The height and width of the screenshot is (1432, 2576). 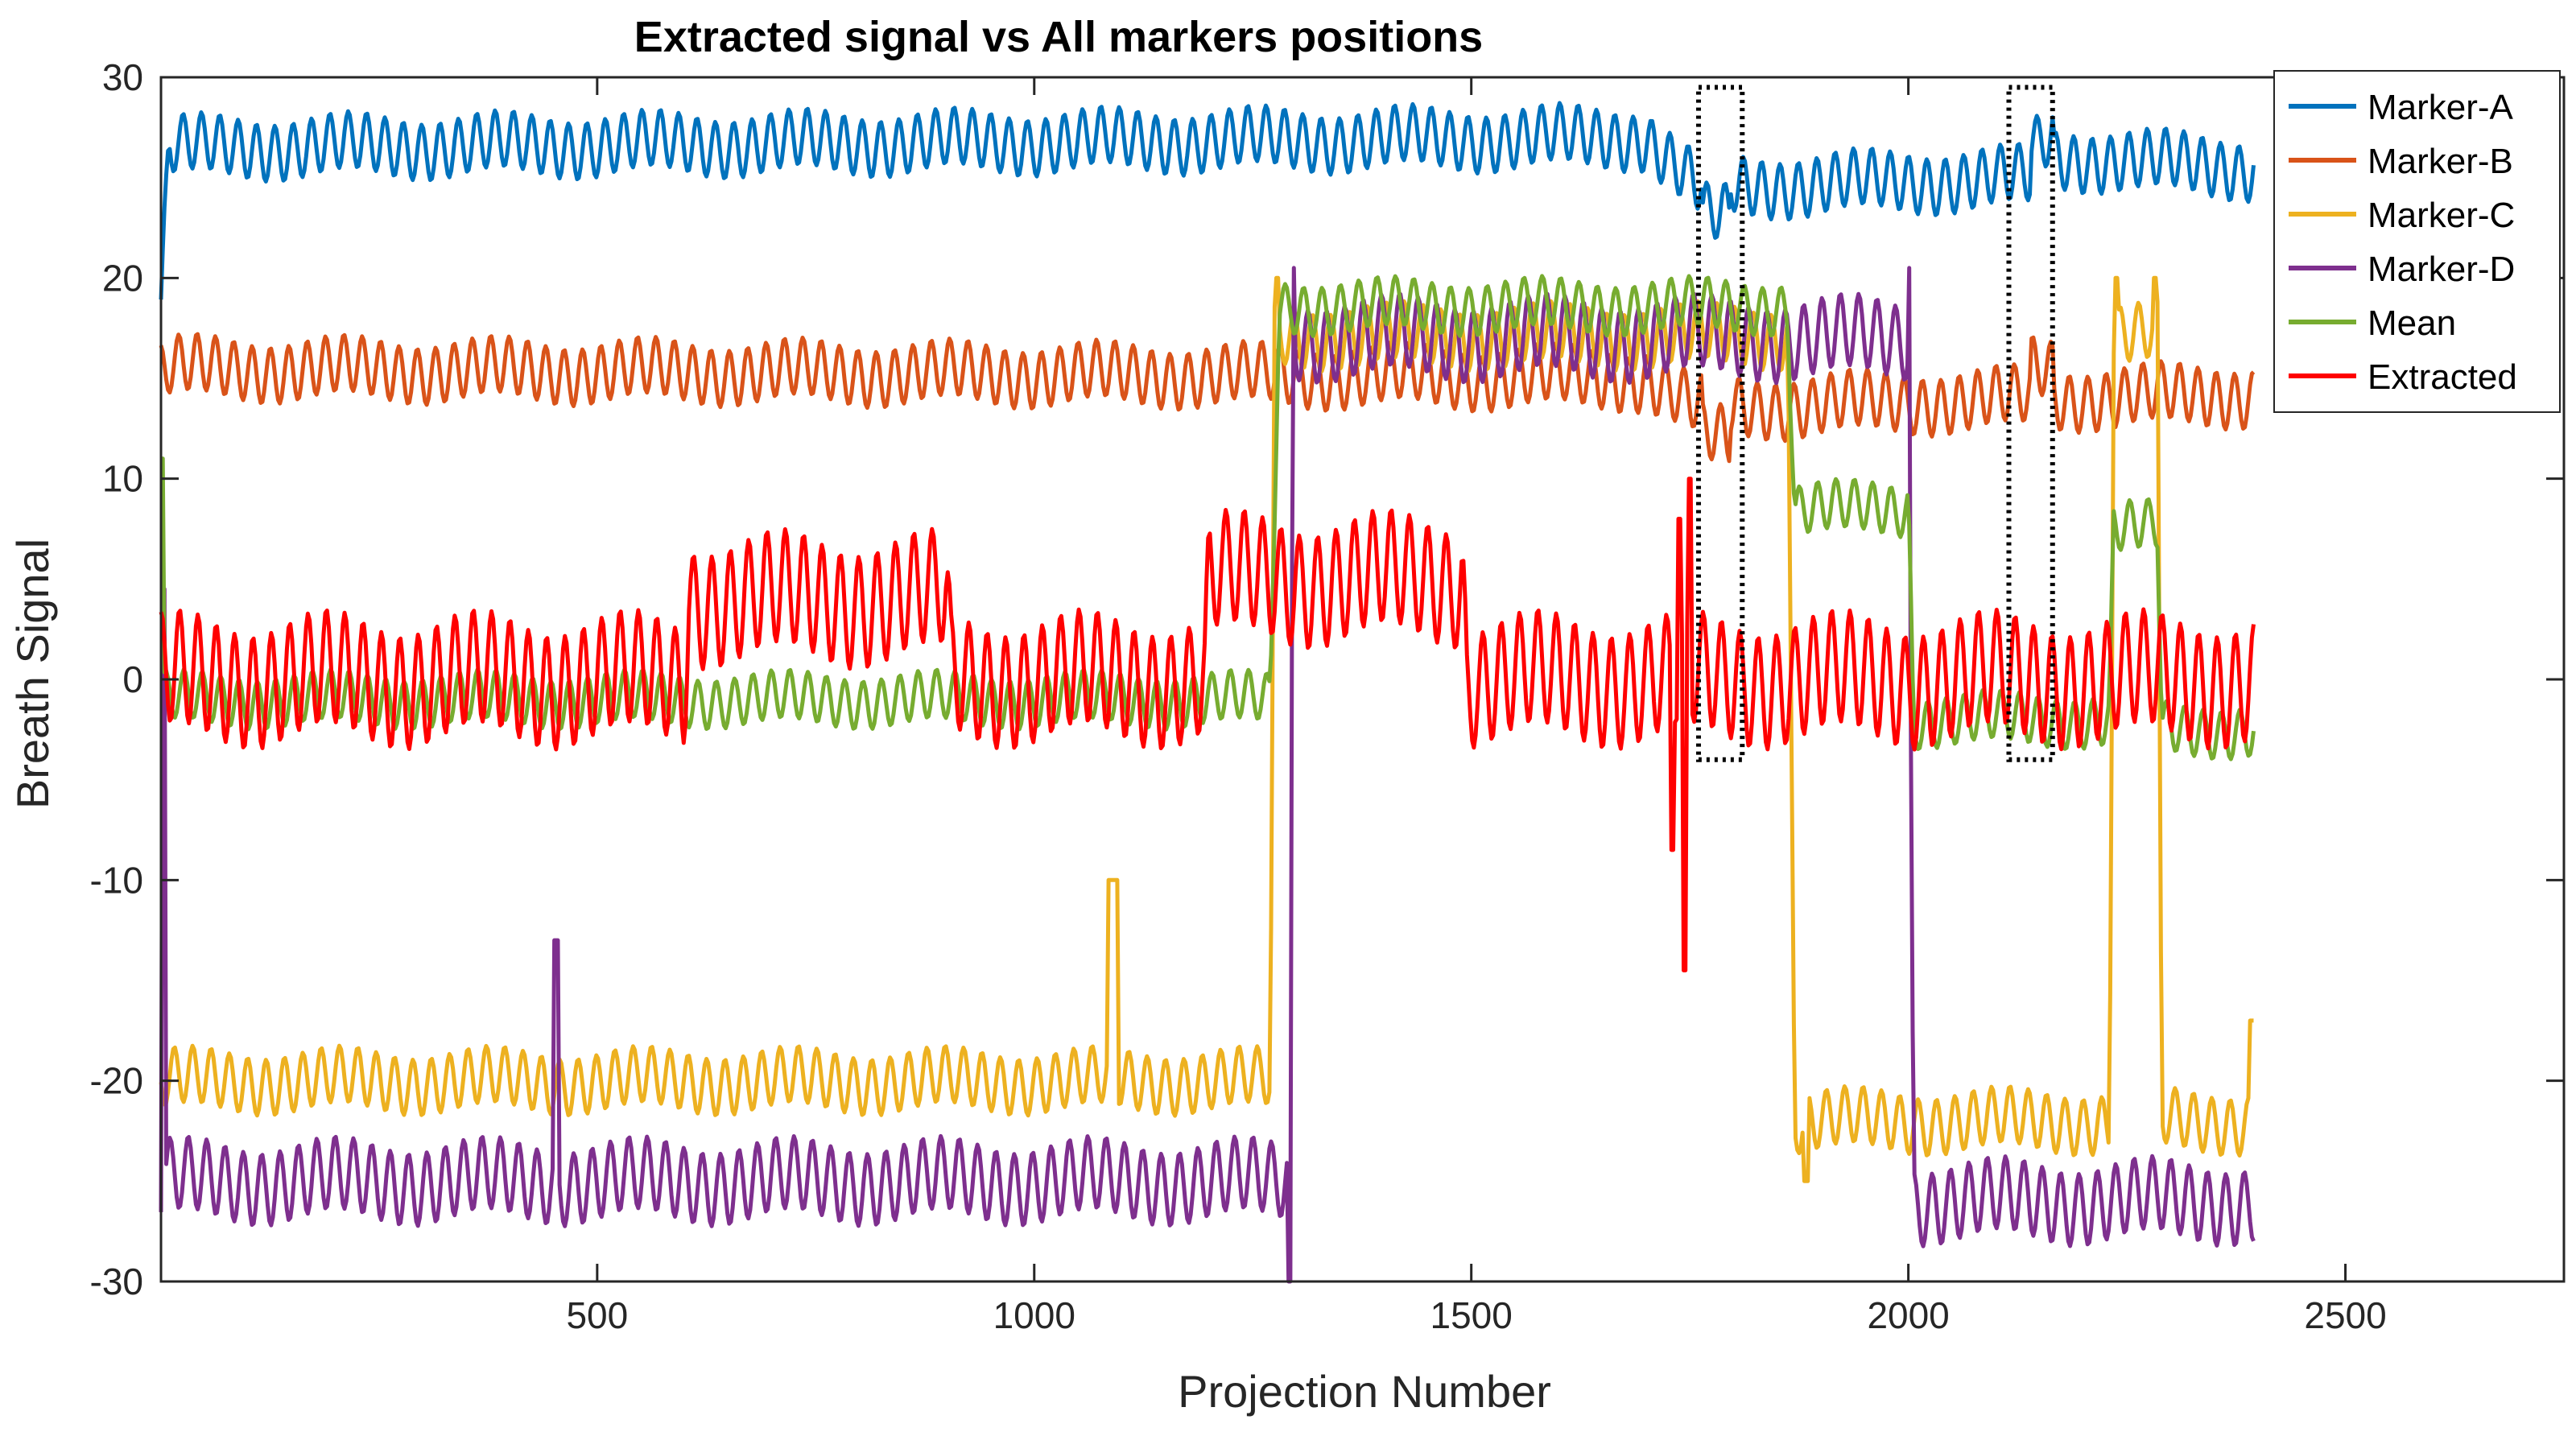 What do you see at coordinates (1364, 1391) in the screenshot?
I see `x-axis-label: Projection Number` at bounding box center [1364, 1391].